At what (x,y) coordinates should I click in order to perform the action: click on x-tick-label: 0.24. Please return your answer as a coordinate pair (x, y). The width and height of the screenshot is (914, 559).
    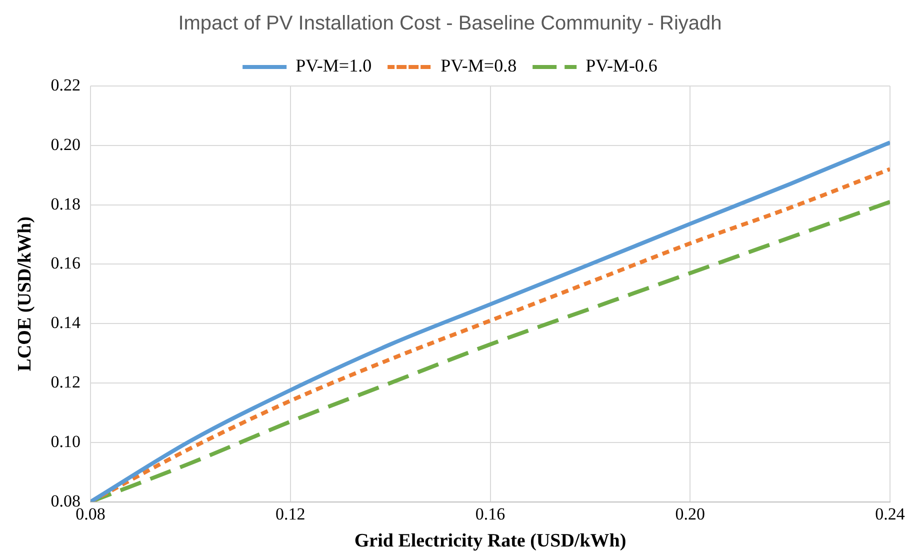
    Looking at the image, I should click on (890, 514).